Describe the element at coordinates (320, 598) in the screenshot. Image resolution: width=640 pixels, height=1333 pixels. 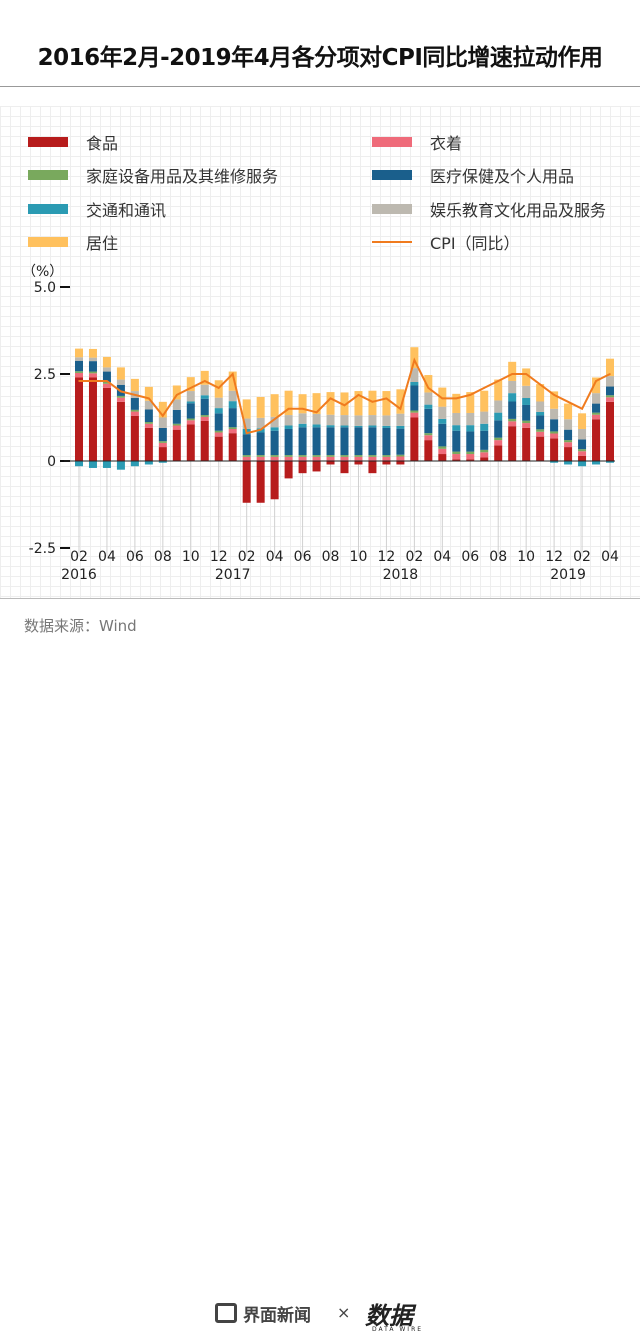
I see `chart-bottom-divider` at that location.